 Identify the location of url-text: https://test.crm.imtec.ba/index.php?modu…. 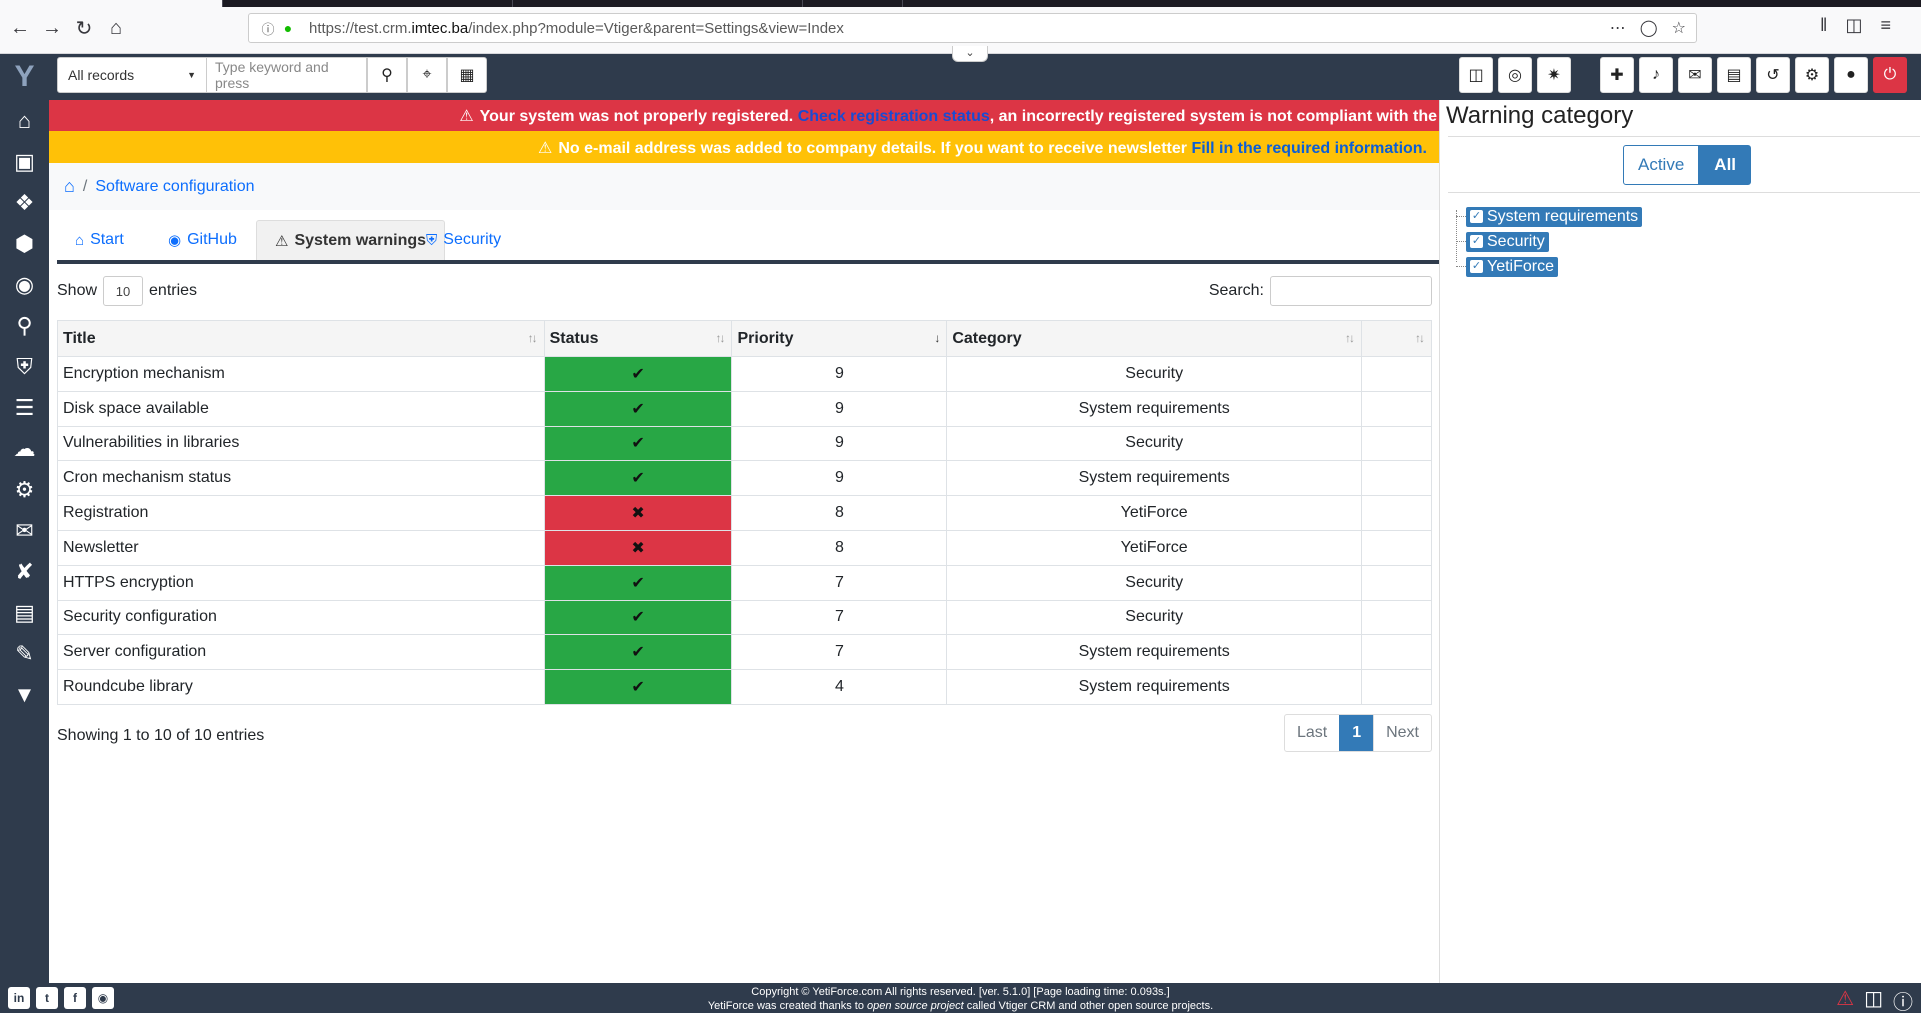
(576, 28).